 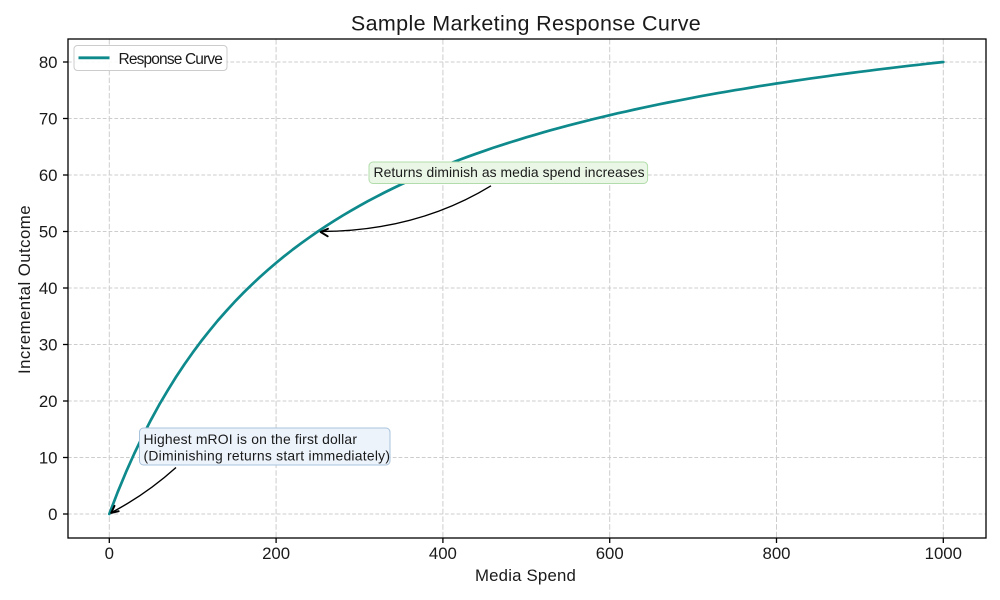 I want to click on svg-text: Incremental Outcome, so click(x=24, y=289).